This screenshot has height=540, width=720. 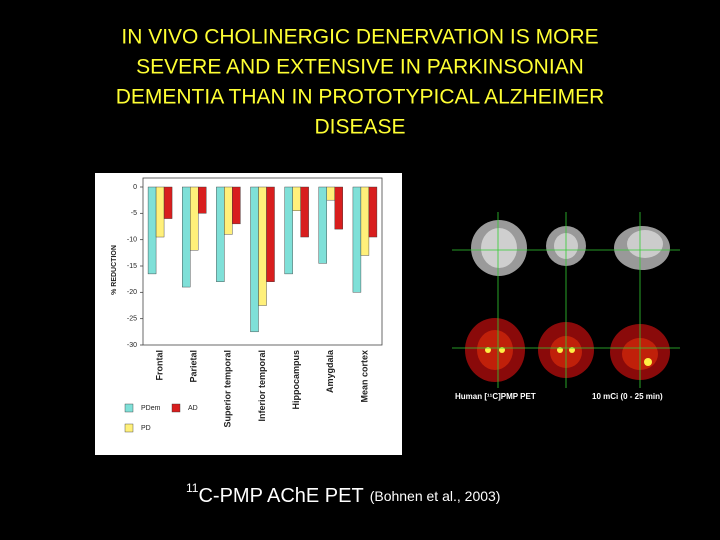 I want to click on y-axis-label: % REDUCTION, so click(x=114, y=270).